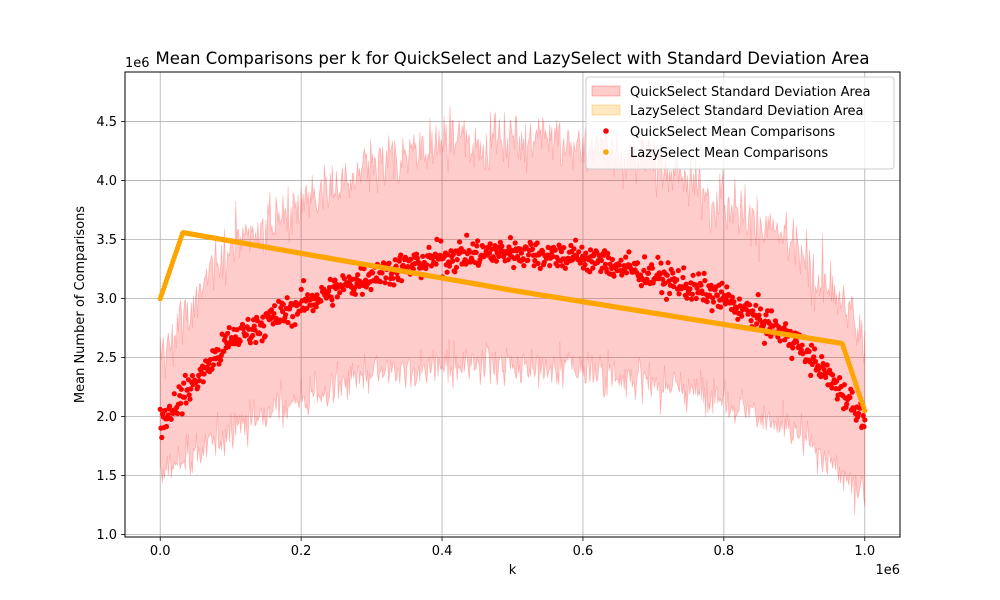 The image size is (1000, 600). I want to click on x-tick-label: 0.8, so click(724, 551).